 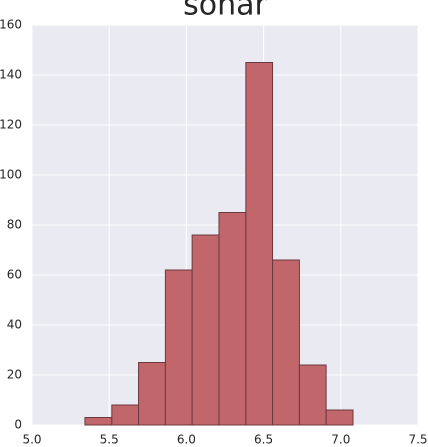 I want to click on y-tick-label: 80, so click(x=14, y=225).